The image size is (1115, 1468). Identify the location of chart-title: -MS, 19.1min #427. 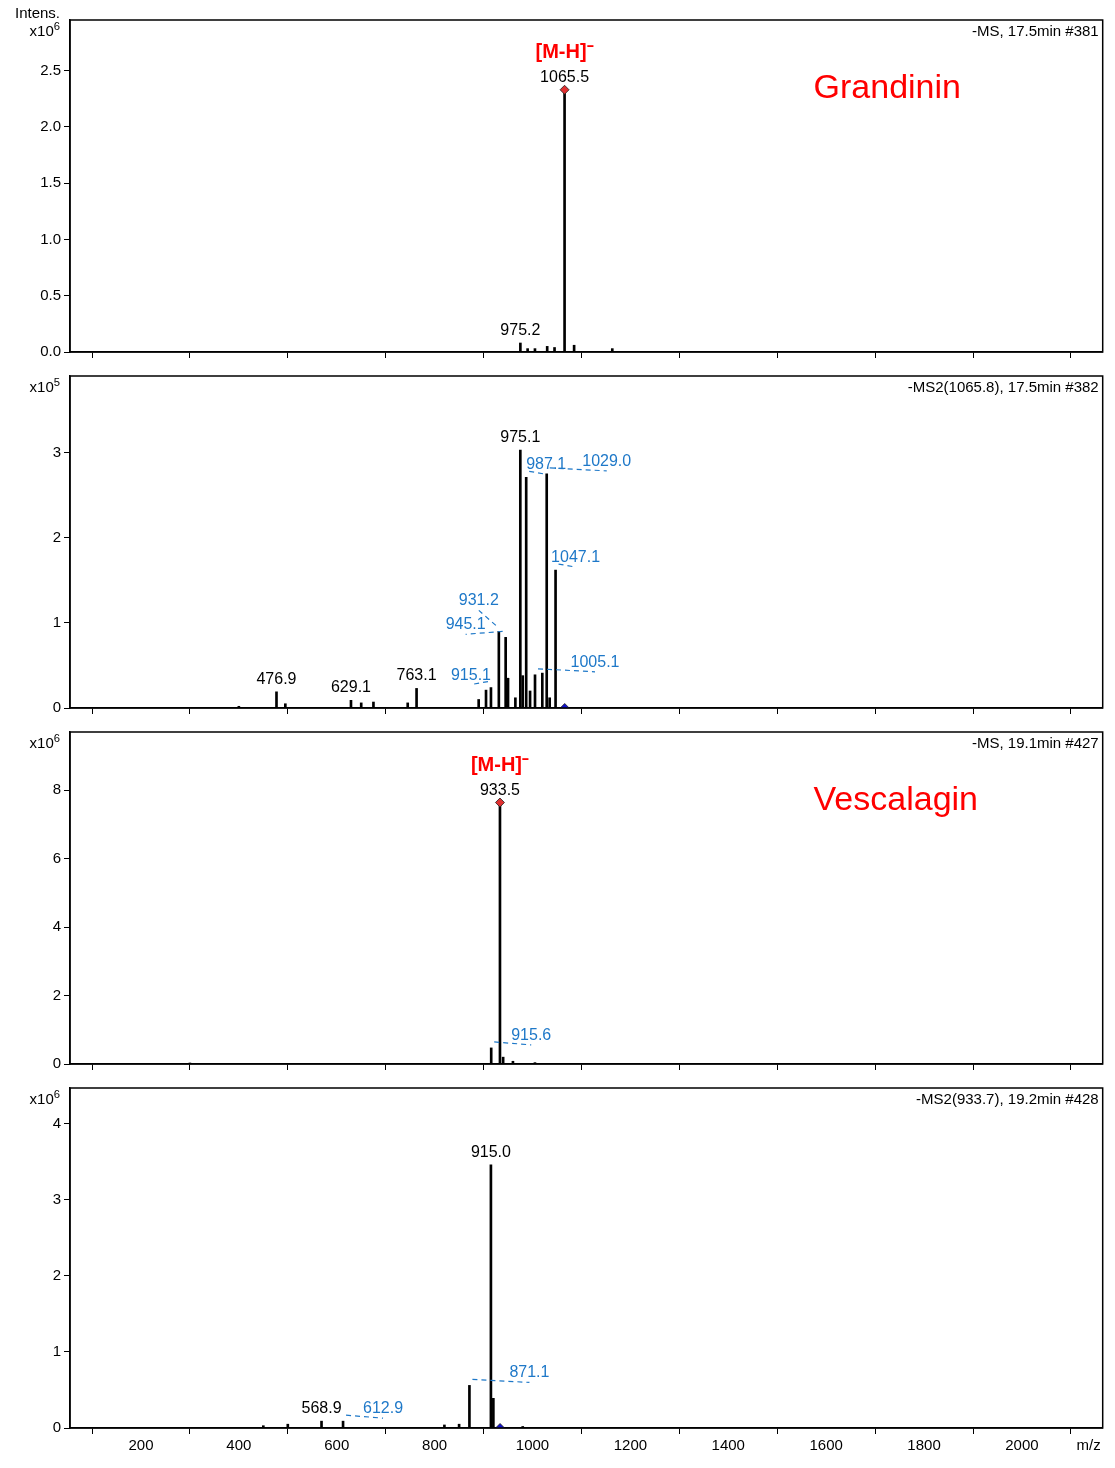
(1035, 742).